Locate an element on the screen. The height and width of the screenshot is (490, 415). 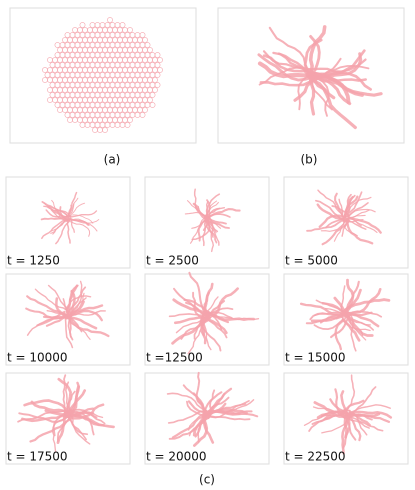
cell-cluster is located at coordinates (102, 75).